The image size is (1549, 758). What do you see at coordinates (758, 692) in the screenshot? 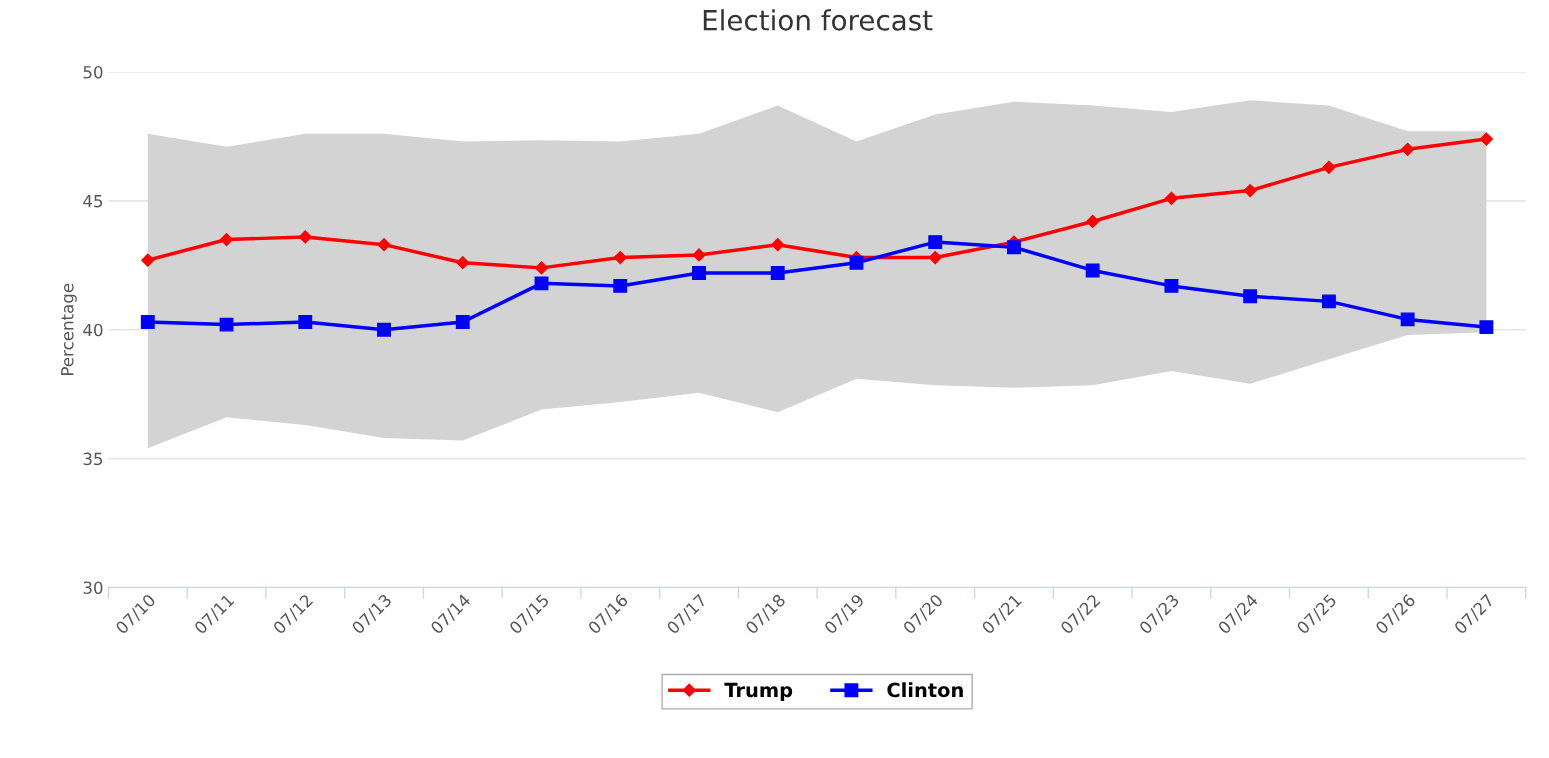
I see `legend-label: Trump` at bounding box center [758, 692].